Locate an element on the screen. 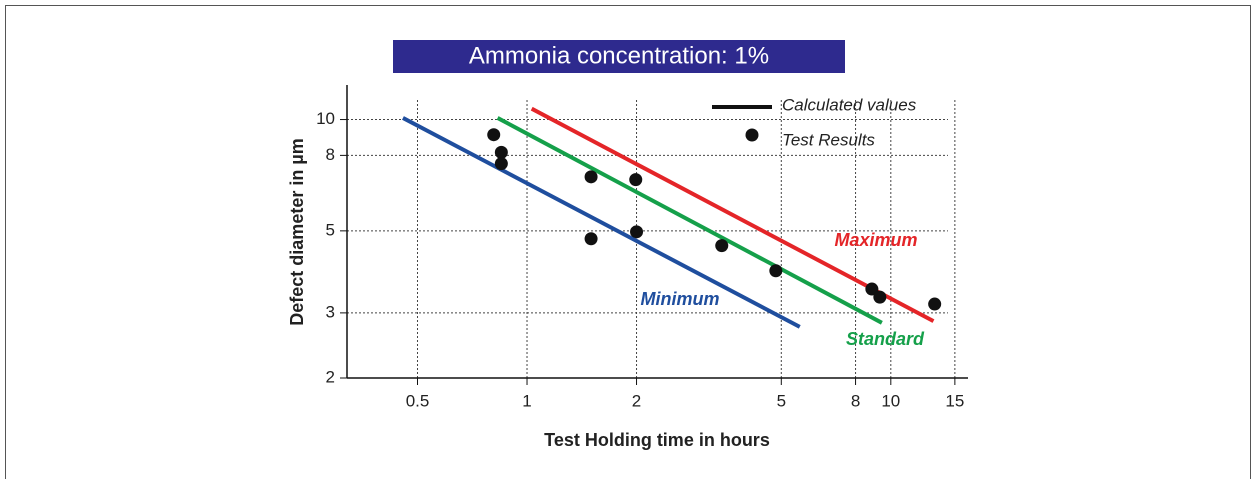 The height and width of the screenshot is (479, 1257). y-tick-label: 10 is located at coordinates (325, 118).